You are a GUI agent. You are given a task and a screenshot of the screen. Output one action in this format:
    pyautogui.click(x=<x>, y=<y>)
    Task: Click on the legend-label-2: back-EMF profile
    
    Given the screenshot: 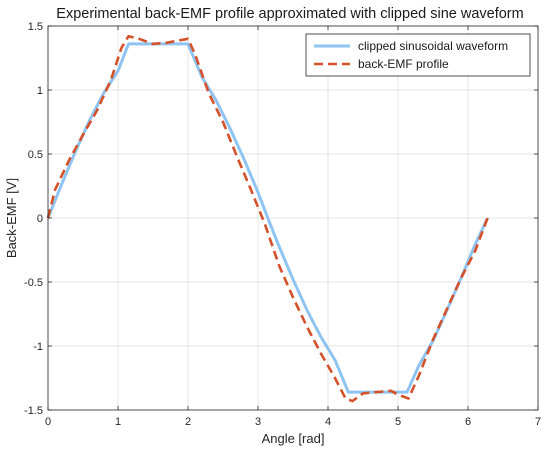 What is the action you would take?
    pyautogui.click(x=403, y=64)
    